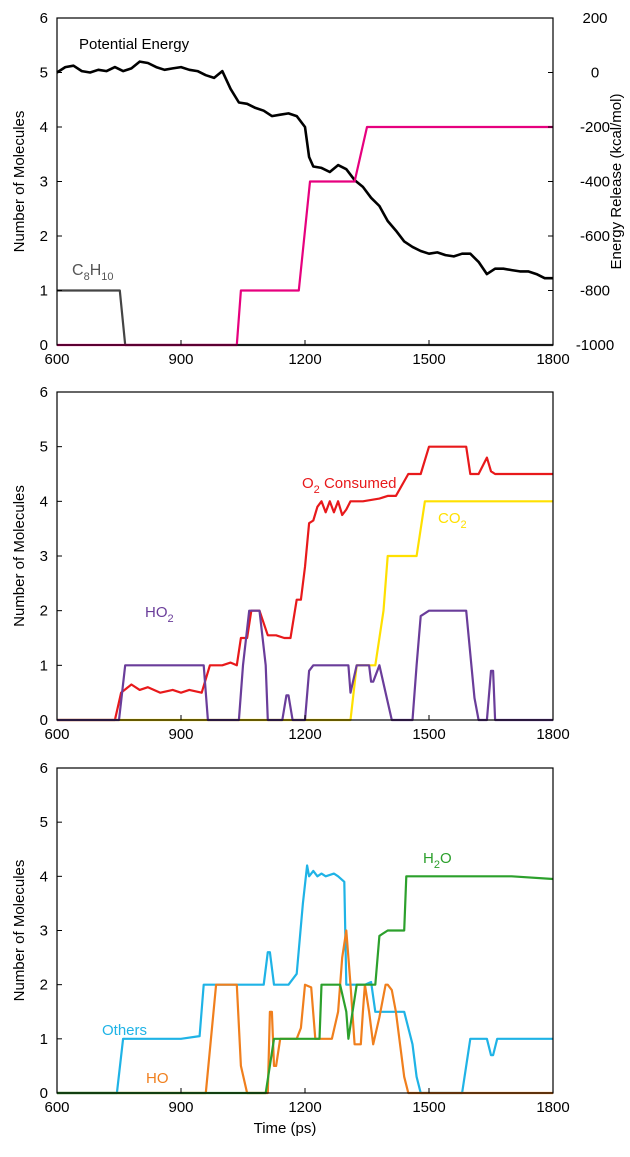  What do you see at coordinates (305, 318) in the screenshot?
I see `series-line-c8h10` at bounding box center [305, 318].